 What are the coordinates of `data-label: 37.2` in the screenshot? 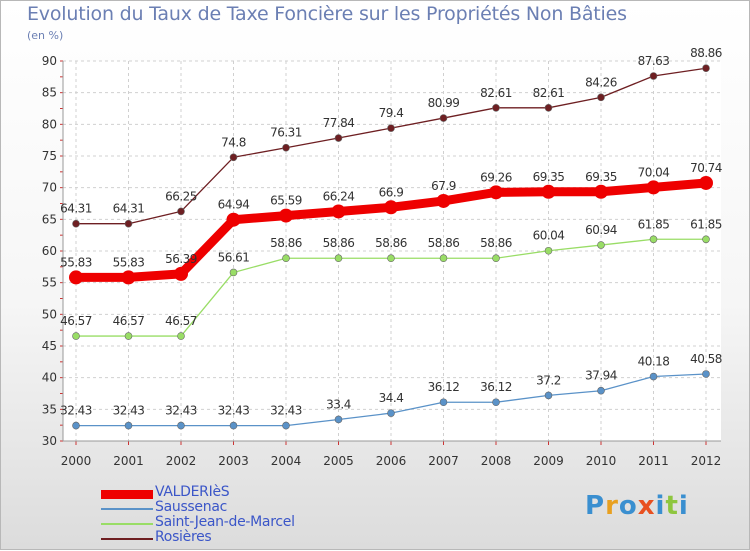 It's located at (548, 380).